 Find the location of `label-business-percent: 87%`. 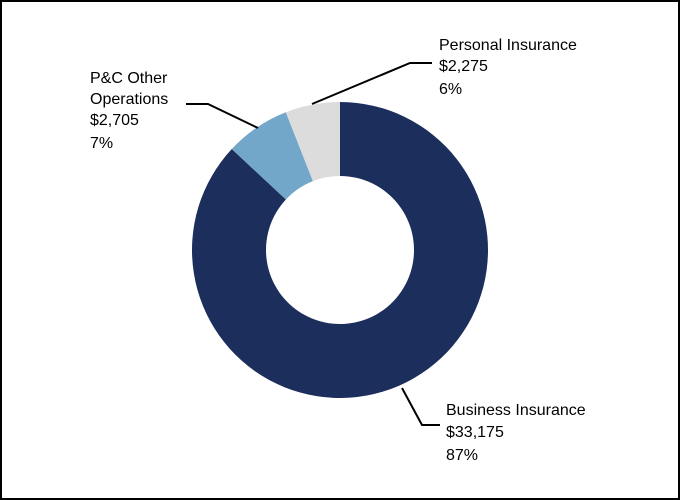

label-business-percent: 87% is located at coordinates (462, 455).